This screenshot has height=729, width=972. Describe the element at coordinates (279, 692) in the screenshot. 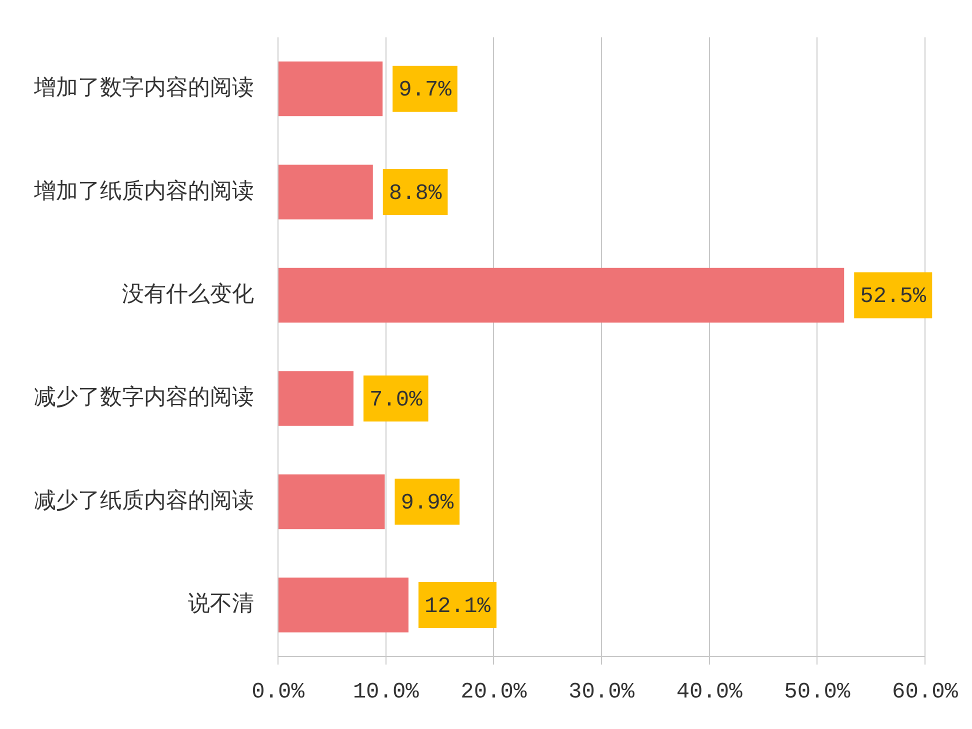

I see `x-tick-label: 0.0%` at that location.